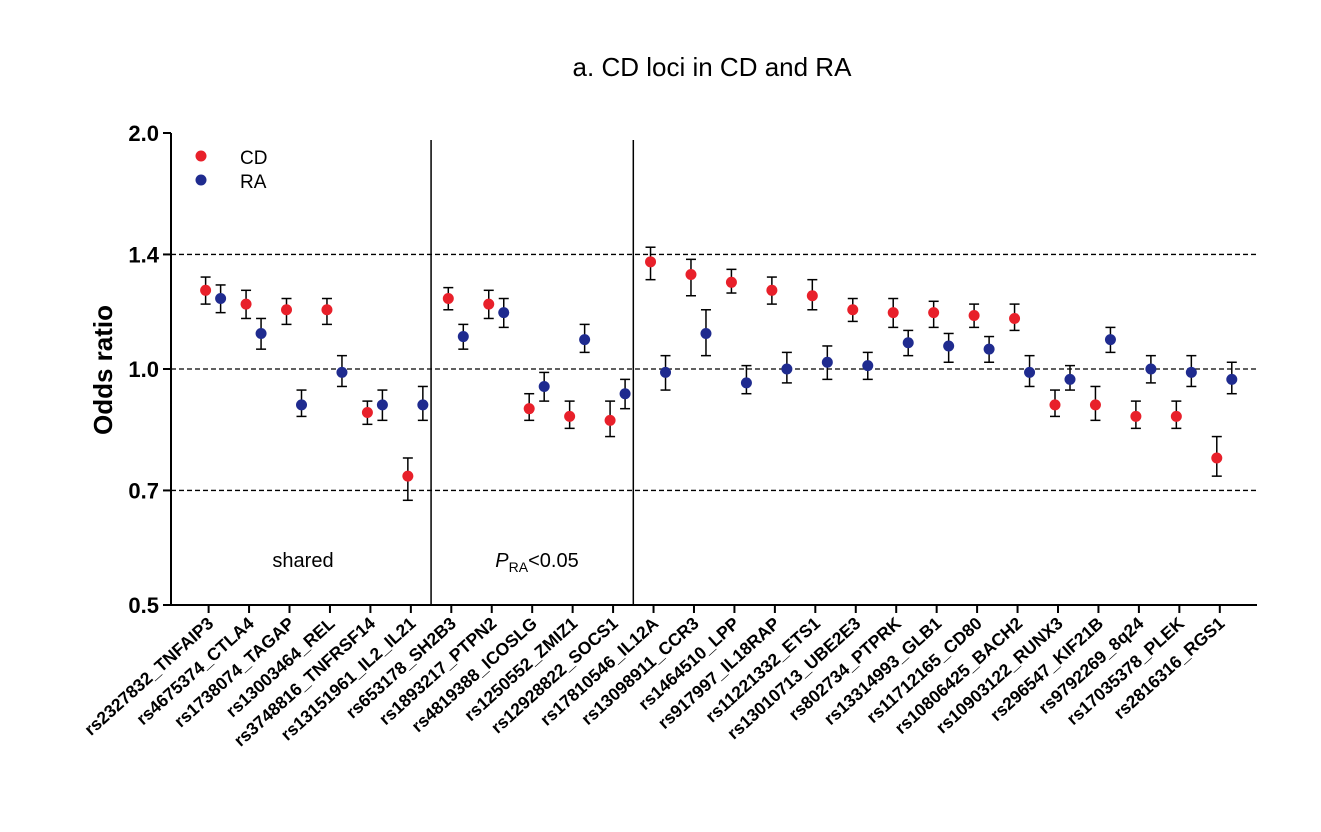  What do you see at coordinates (532, 372) in the screenshot?
I see `group-dividers` at bounding box center [532, 372].